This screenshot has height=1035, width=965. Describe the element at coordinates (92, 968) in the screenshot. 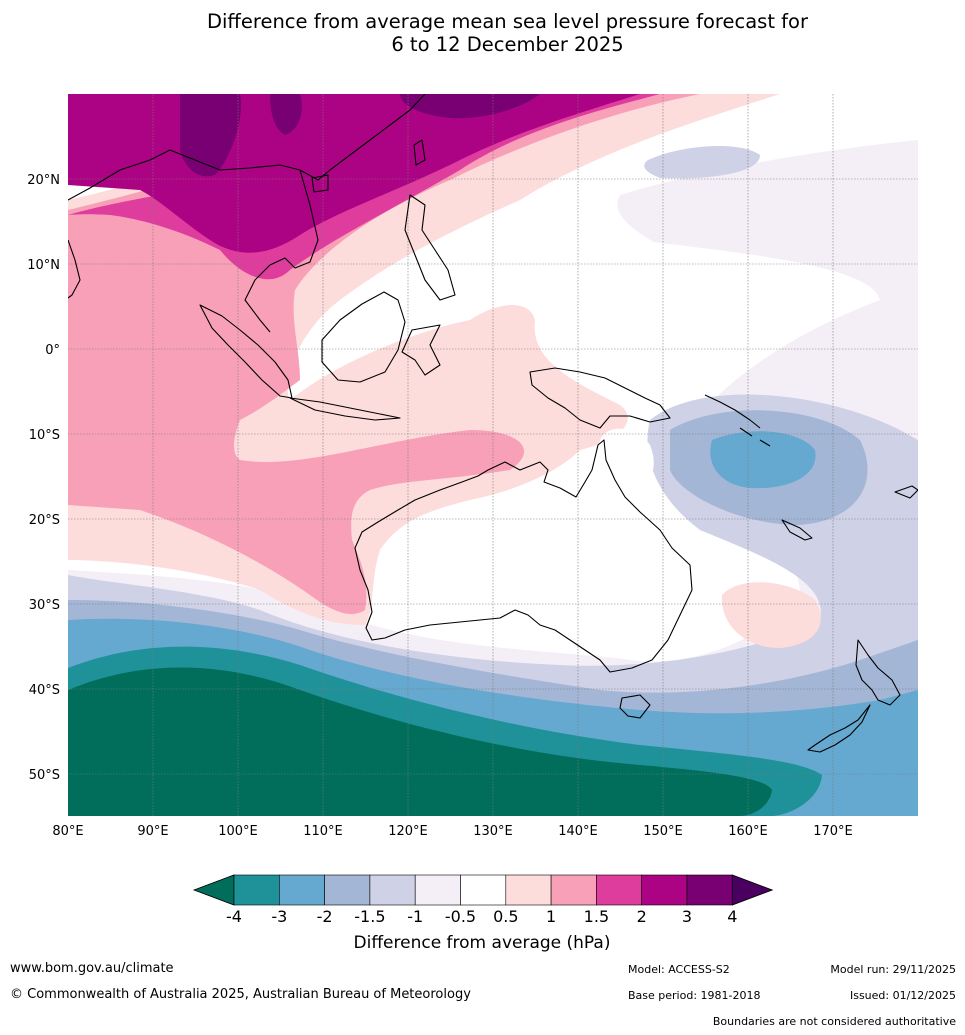

I see `website-link: www.bom.gov.au/climate` at that location.